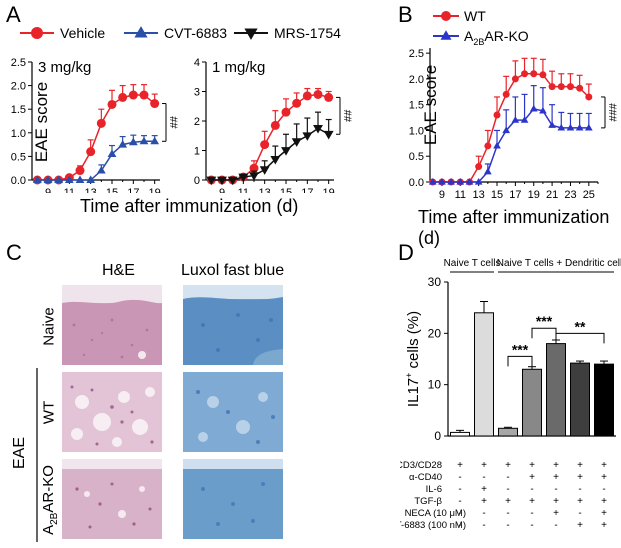 Image resolution: width=621 pixels, height=548 pixels. What do you see at coordinates (155, 190) in the screenshot?
I see `x-tick-label: 19` at bounding box center [155, 190].